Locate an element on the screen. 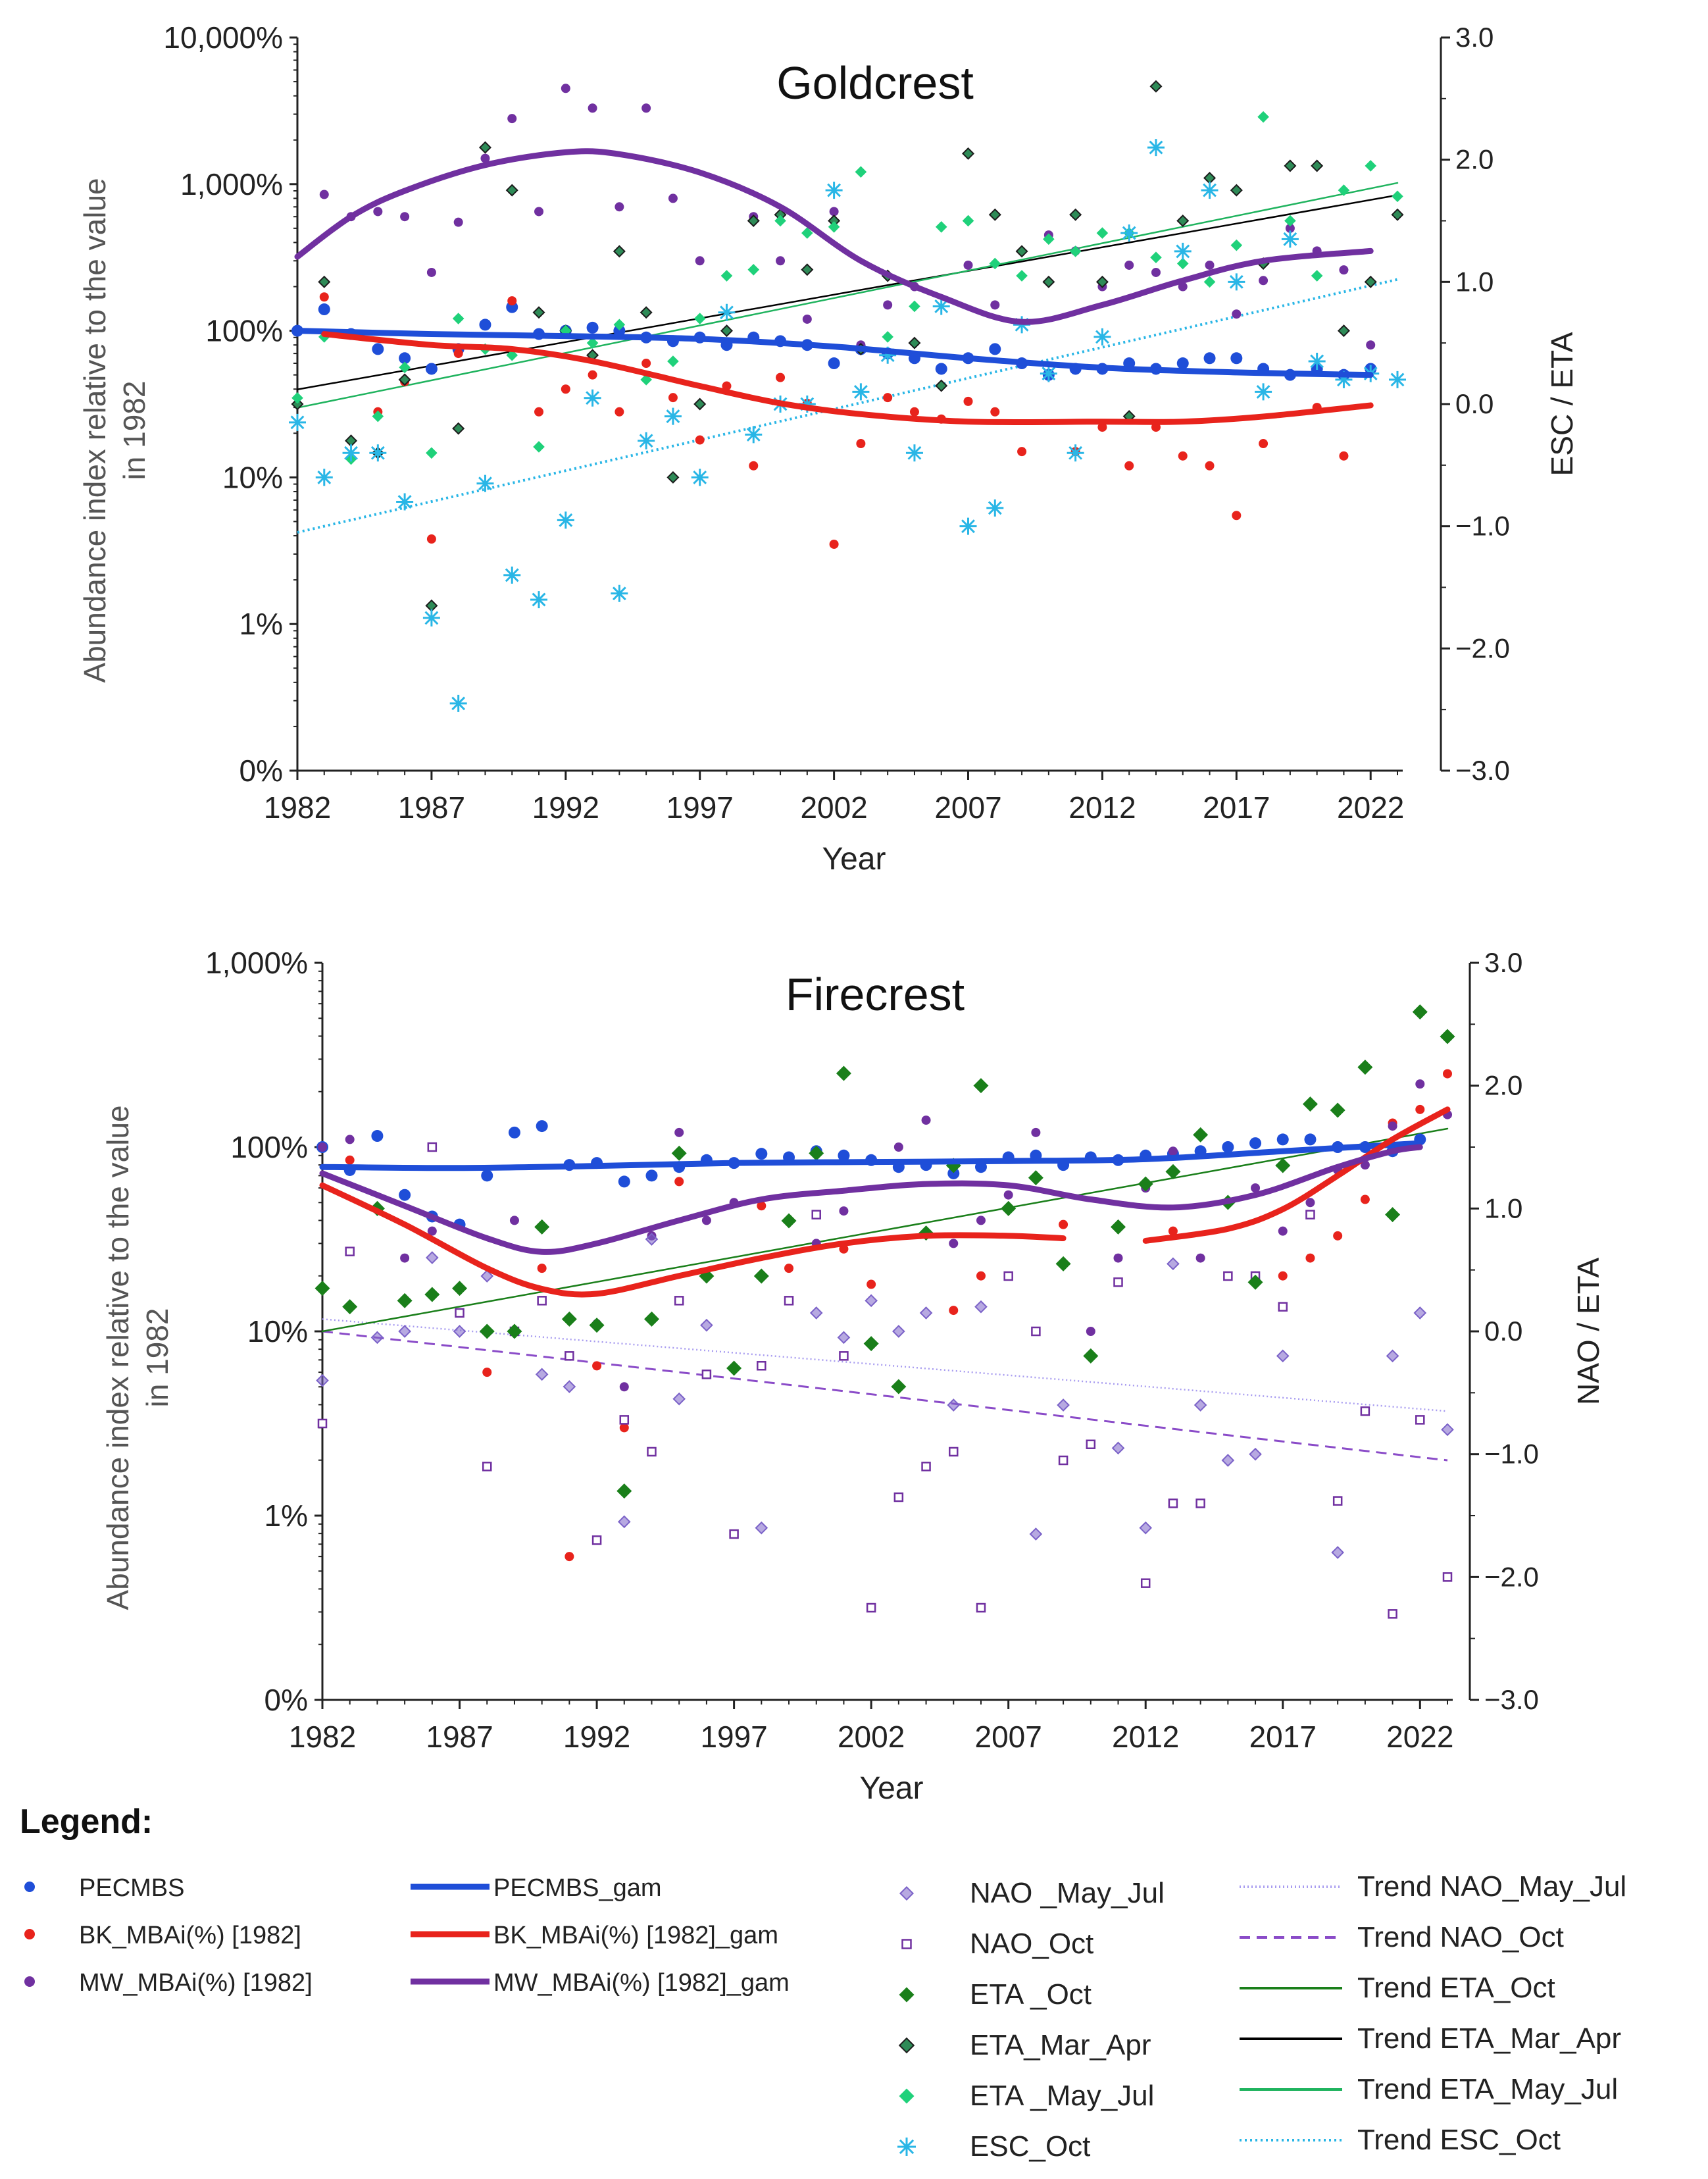 The width and height of the screenshot is (1708, 2179). legend-item-trend-eta-may-jul: Trend ETA_May_Jul is located at coordinates (1429, 2089).